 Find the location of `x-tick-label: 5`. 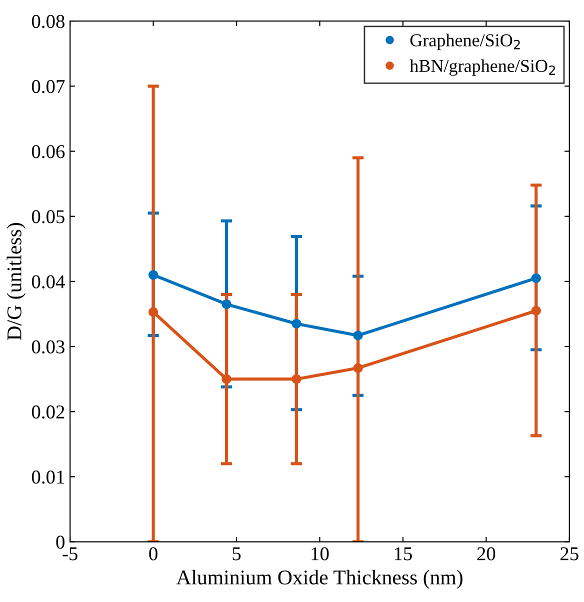

x-tick-label: 5 is located at coordinates (236, 553).